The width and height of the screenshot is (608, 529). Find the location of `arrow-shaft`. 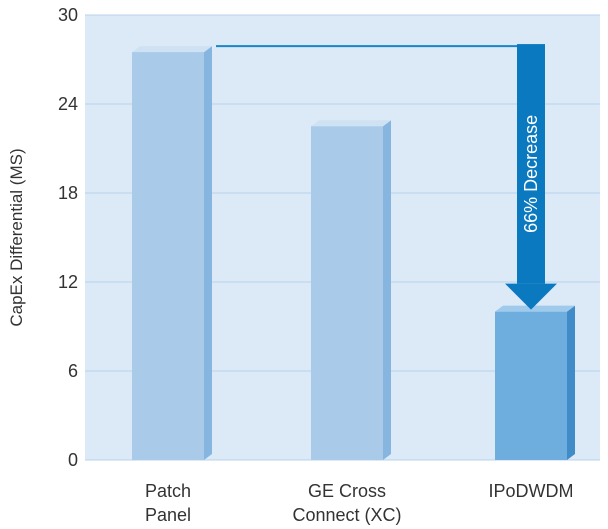

arrow-shaft is located at coordinates (531, 164).